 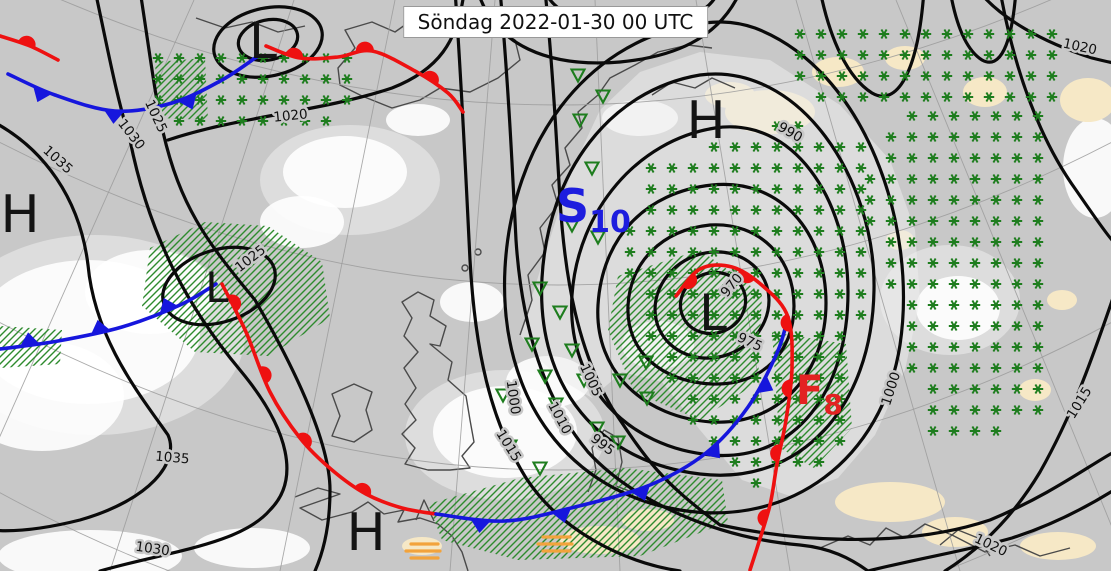 What do you see at coordinates (555, 22) in the screenshot?
I see `map-title: Söndag 2022-01-30 00 UTC` at bounding box center [555, 22].